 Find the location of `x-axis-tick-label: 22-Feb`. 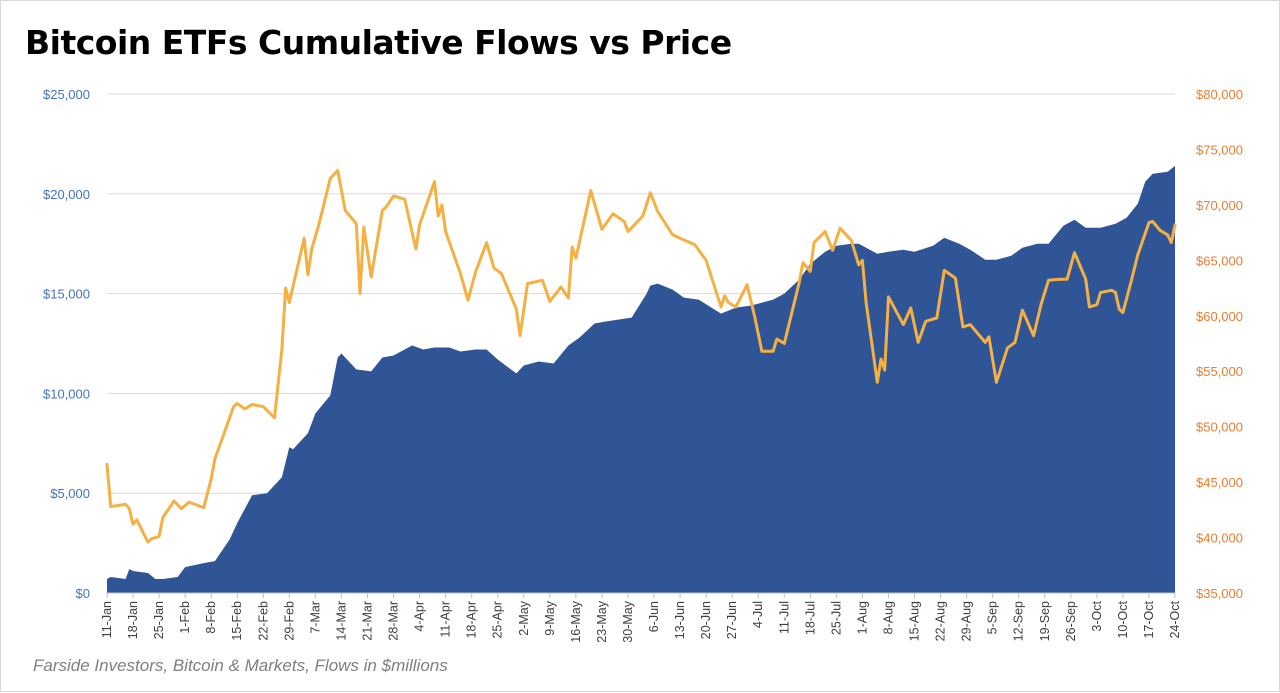

x-axis-tick-label: 22-Feb is located at coordinates (263, 621).